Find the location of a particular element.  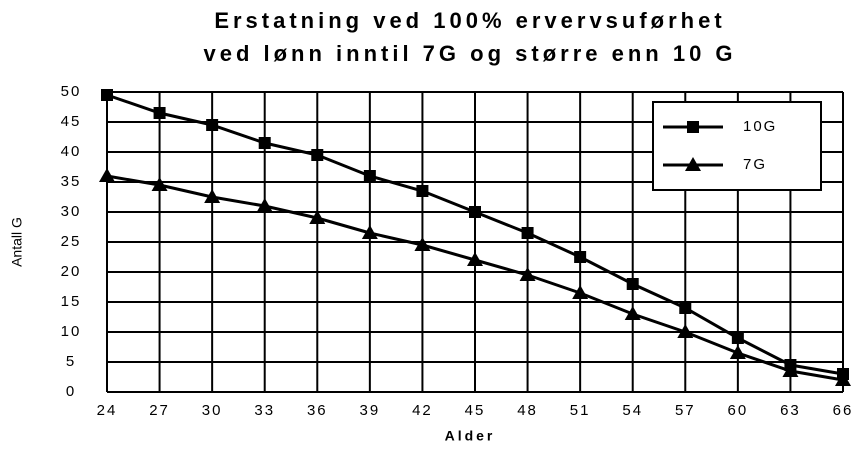

y-tick-label: 35 is located at coordinates (71, 181).